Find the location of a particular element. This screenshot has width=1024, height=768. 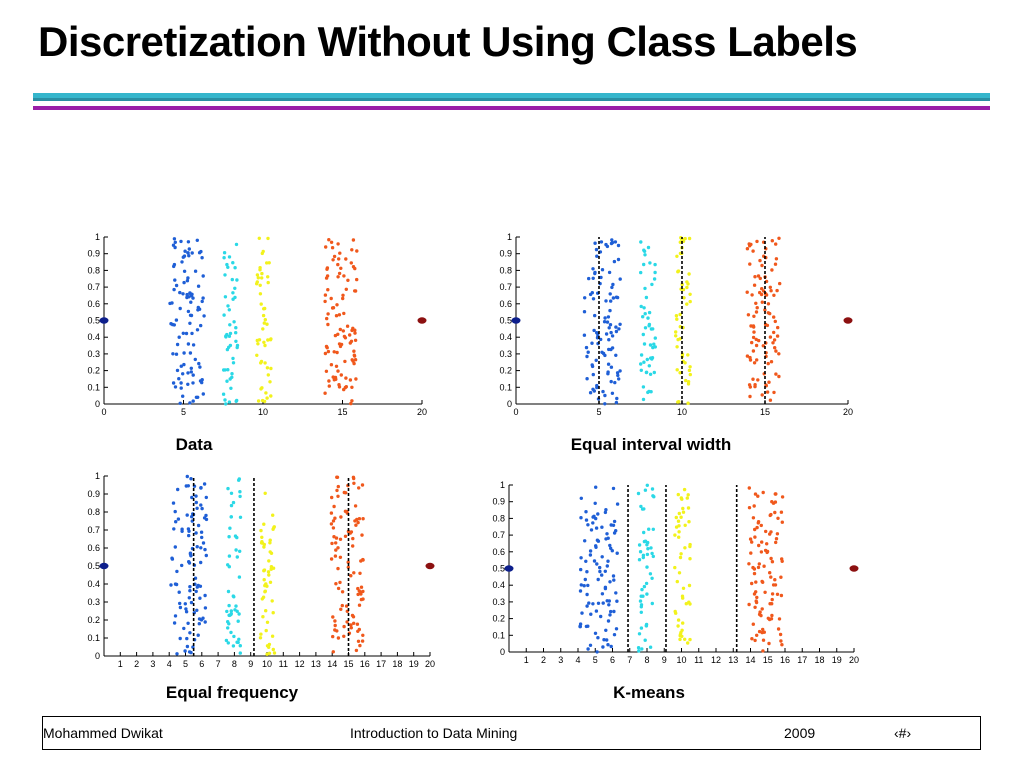

y-tick-label: 0.2 is located at coordinates (498, 619).